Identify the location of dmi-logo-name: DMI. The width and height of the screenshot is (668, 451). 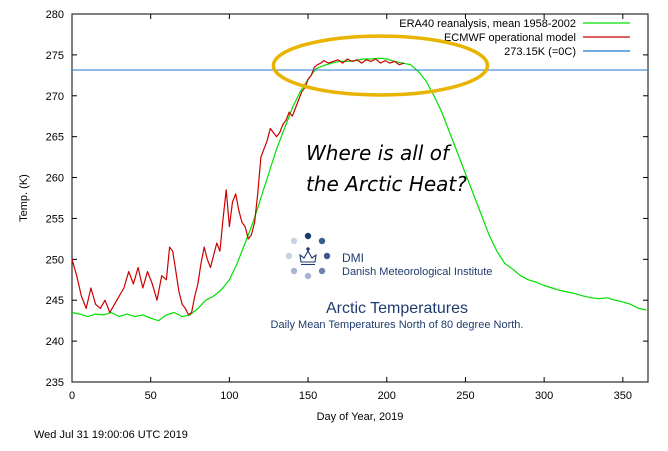
(353, 258).